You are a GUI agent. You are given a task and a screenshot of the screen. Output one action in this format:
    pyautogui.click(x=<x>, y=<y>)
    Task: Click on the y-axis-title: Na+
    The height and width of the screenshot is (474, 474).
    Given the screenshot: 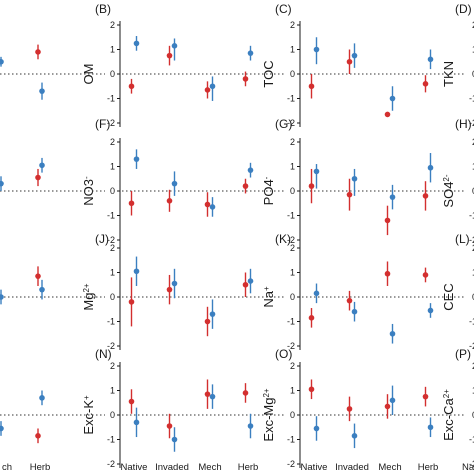 What is the action you would take?
    pyautogui.click(x=268, y=297)
    